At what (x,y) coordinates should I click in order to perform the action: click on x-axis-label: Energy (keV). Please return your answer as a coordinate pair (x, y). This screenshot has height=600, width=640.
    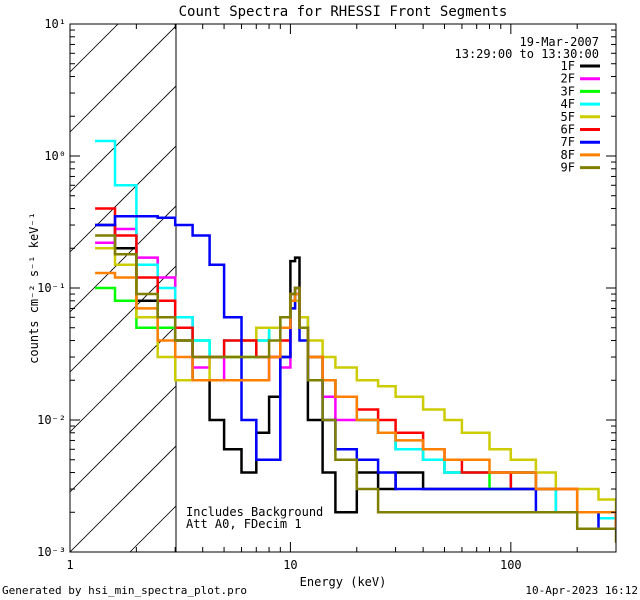
    Looking at the image, I should click on (343, 582).